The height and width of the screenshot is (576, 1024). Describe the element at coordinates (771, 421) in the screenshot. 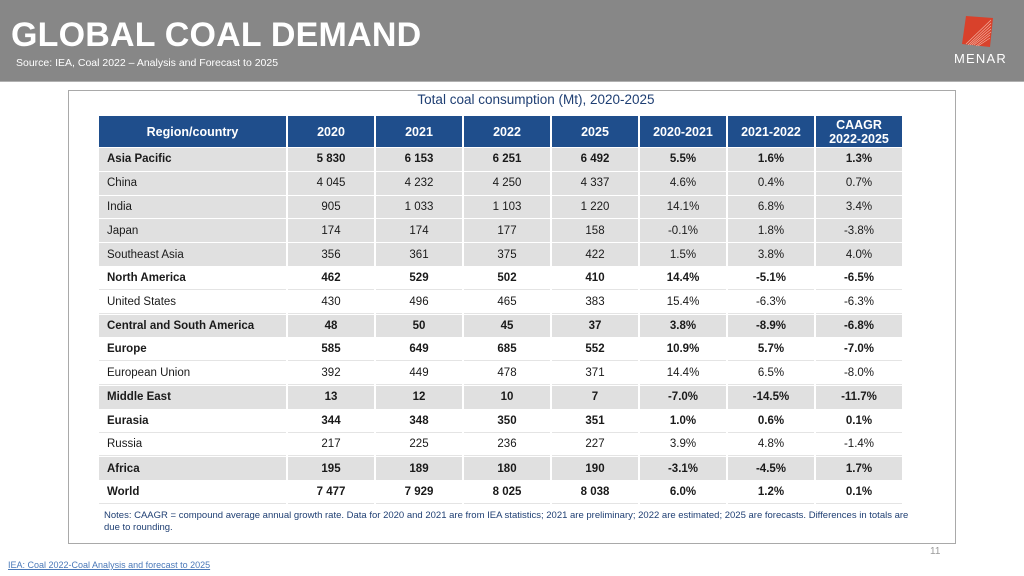

I see `value-cell: 0.6%` at that location.